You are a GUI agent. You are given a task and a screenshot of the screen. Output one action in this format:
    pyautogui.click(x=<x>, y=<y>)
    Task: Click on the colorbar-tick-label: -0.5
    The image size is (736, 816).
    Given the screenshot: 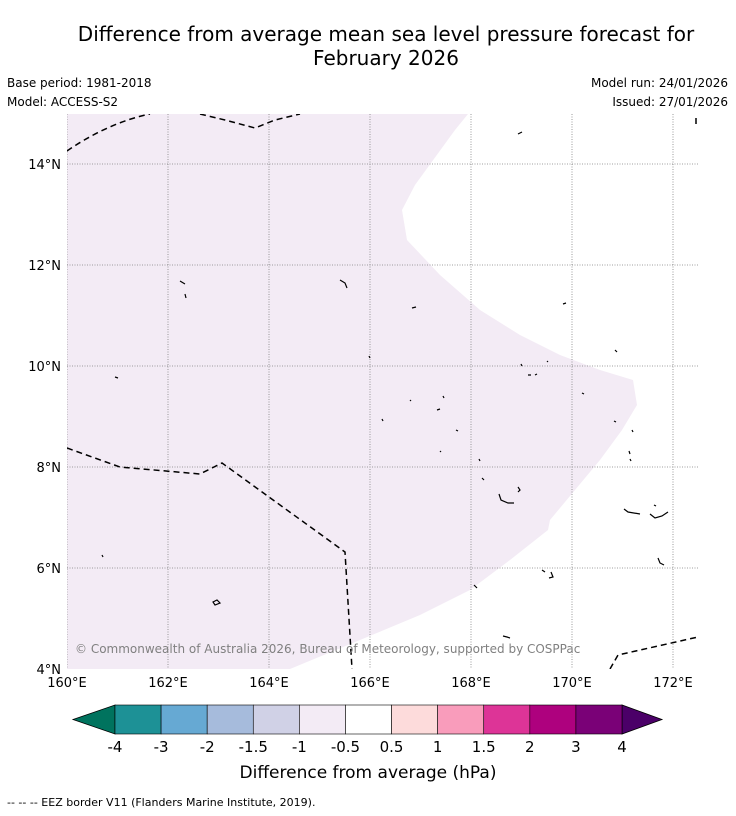 What is the action you would take?
    pyautogui.click(x=345, y=747)
    